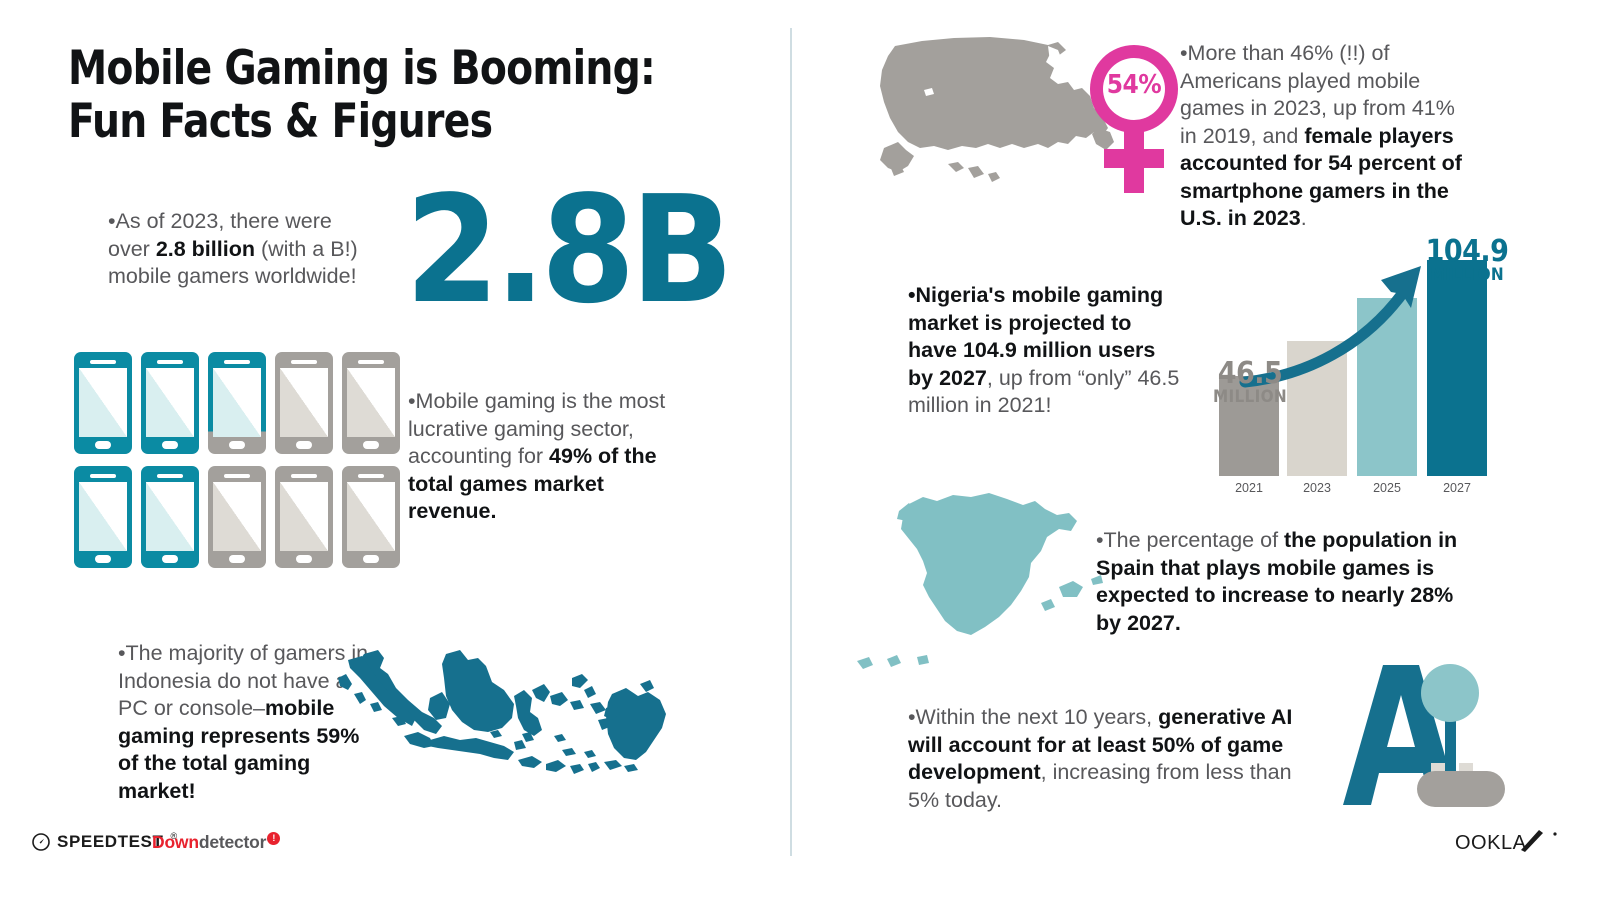 The width and height of the screenshot is (1600, 900). What do you see at coordinates (532, 484) in the screenshot?
I see `fact-revenue-bold-1: 49% of the total games market revenue.` at bounding box center [532, 484].